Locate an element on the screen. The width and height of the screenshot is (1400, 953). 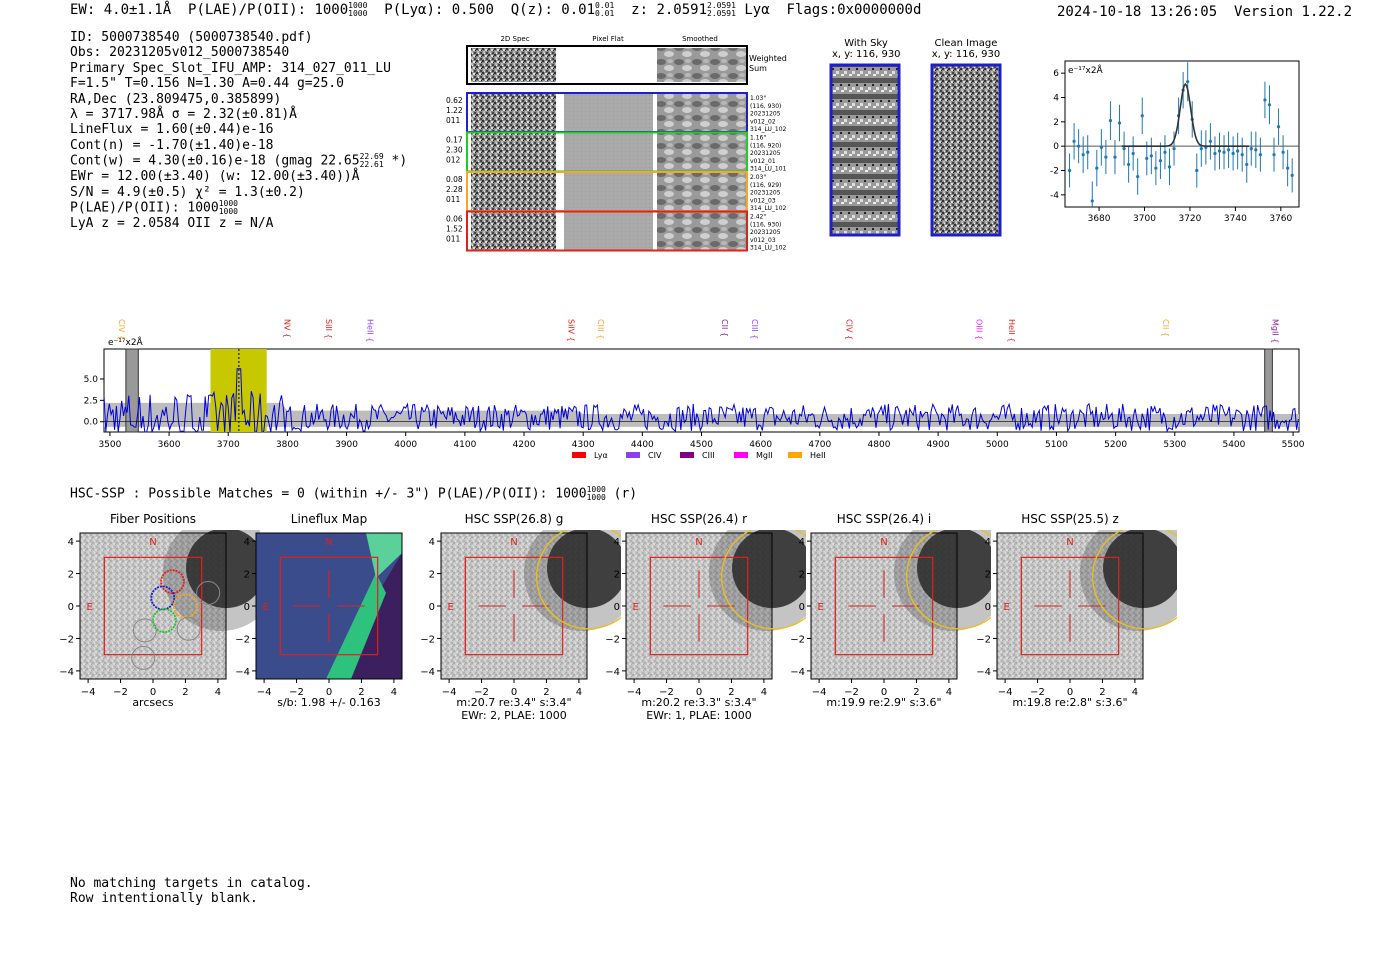
spectrum-legend-label: Lyα is located at coordinates (601, 455).